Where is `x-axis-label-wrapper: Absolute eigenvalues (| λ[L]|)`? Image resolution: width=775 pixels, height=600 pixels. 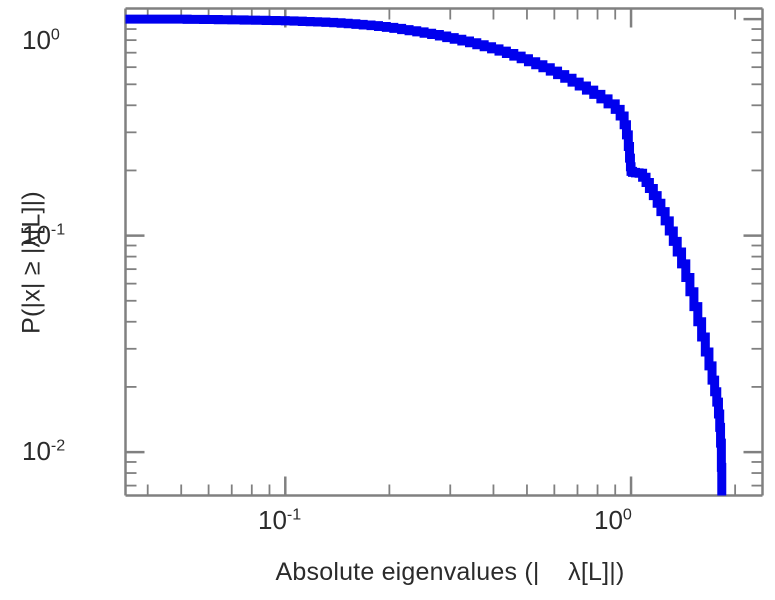 x-axis-label-wrapper: Absolute eigenvalues (| λ[L]|) is located at coordinates (450, 572).